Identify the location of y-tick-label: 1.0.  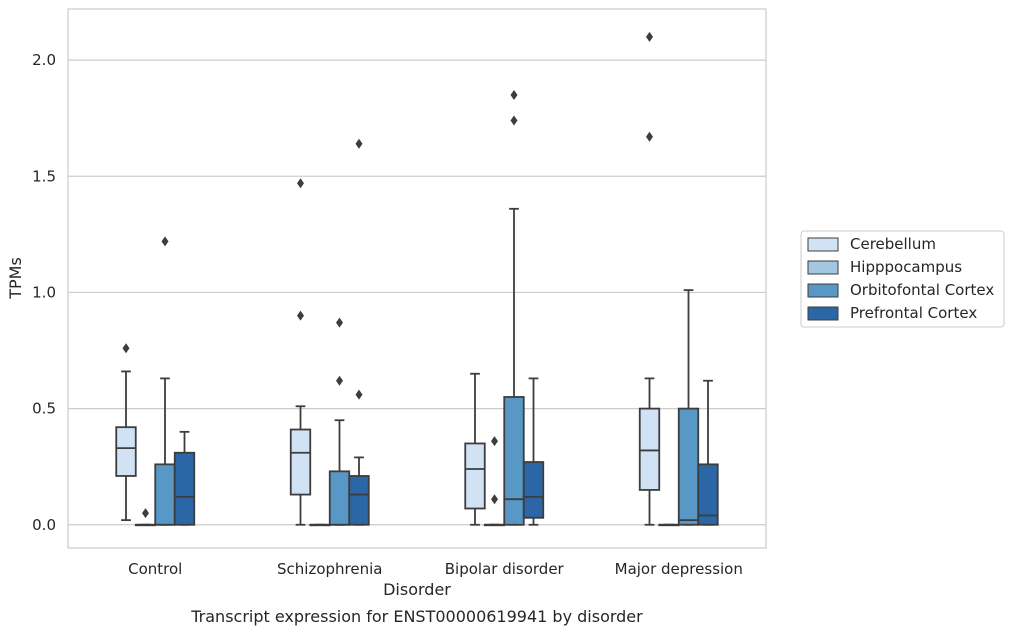
(44, 292).